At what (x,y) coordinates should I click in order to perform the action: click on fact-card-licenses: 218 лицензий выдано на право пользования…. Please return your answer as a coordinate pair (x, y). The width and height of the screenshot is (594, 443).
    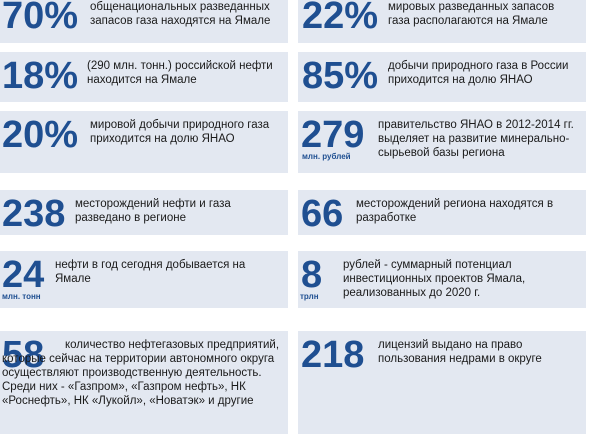
    Looking at the image, I should click on (442, 382).